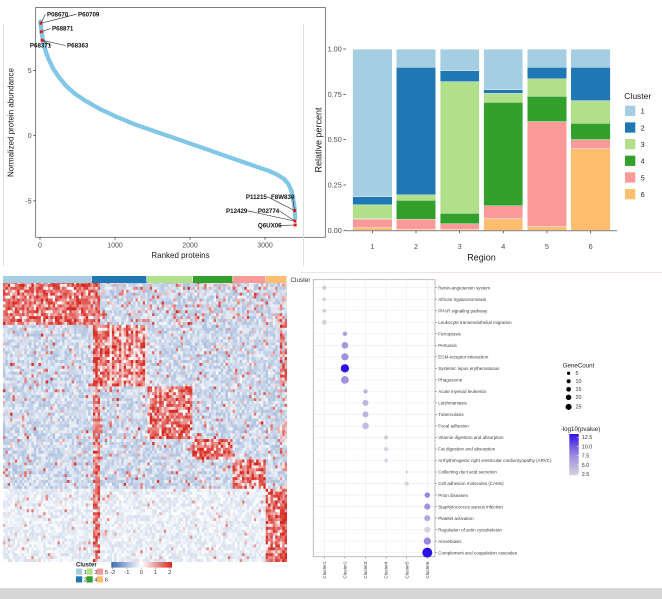 This screenshot has width=662, height=599. Describe the element at coordinates (503, 246) in the screenshot. I see `x-tick-label: 4` at that location.